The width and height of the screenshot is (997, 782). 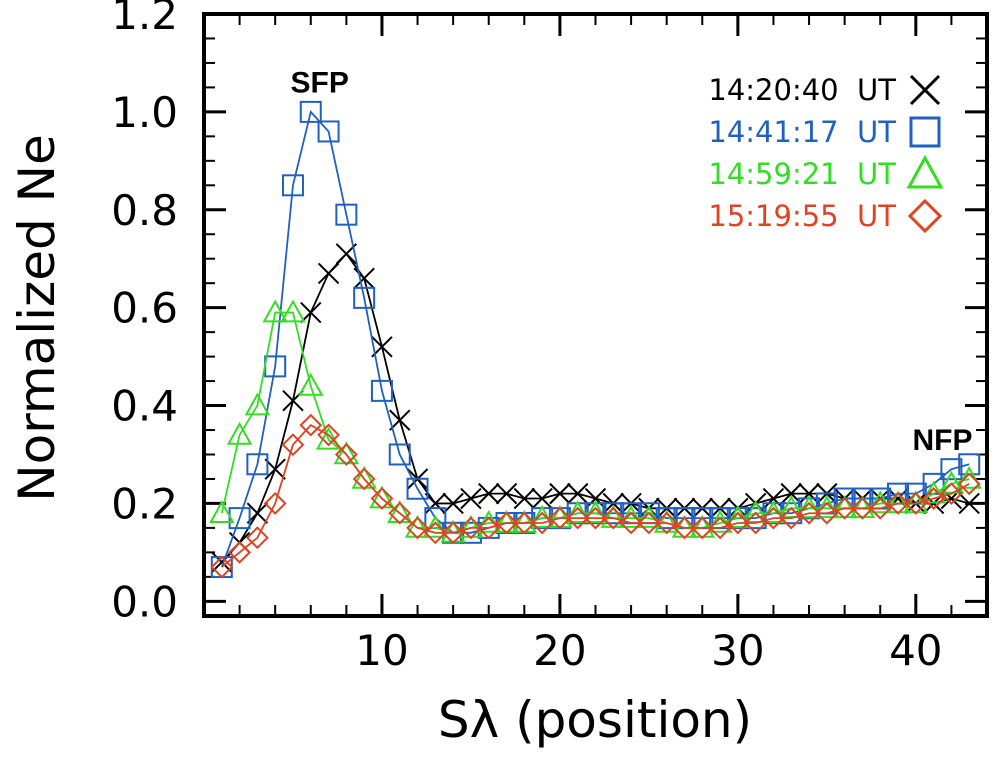 I want to click on y-tick-label: 0.0, so click(x=144, y=601).